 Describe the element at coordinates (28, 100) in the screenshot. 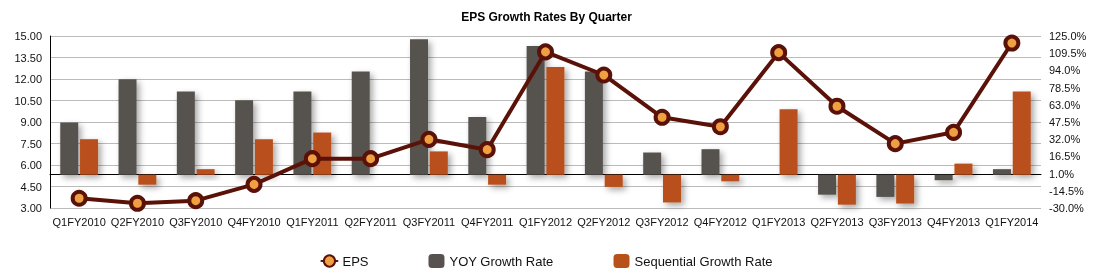

I see `y-tick-label: 10.50` at that location.